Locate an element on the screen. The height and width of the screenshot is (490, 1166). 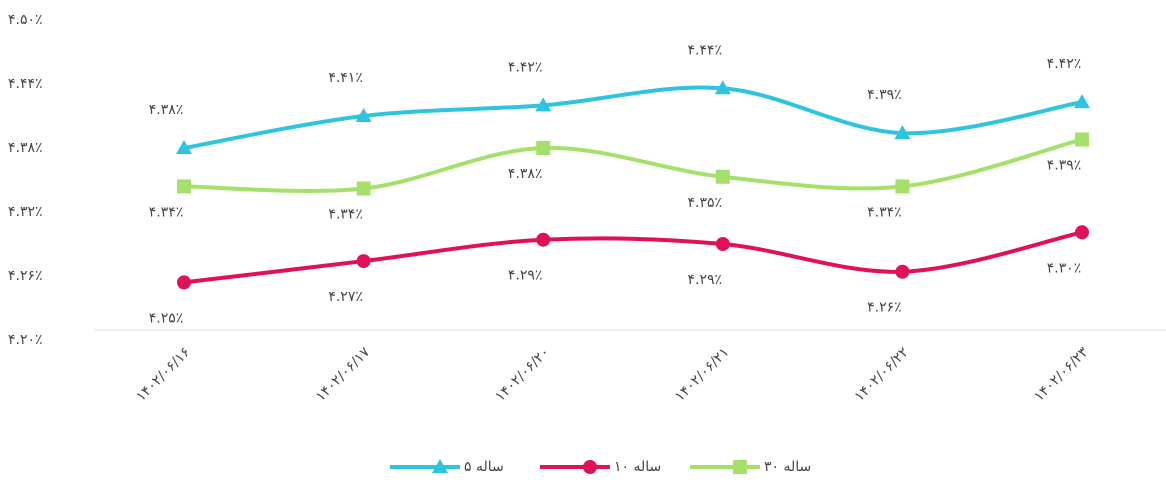
data-label: ۴.۲۷٪ is located at coordinates (345, 297).